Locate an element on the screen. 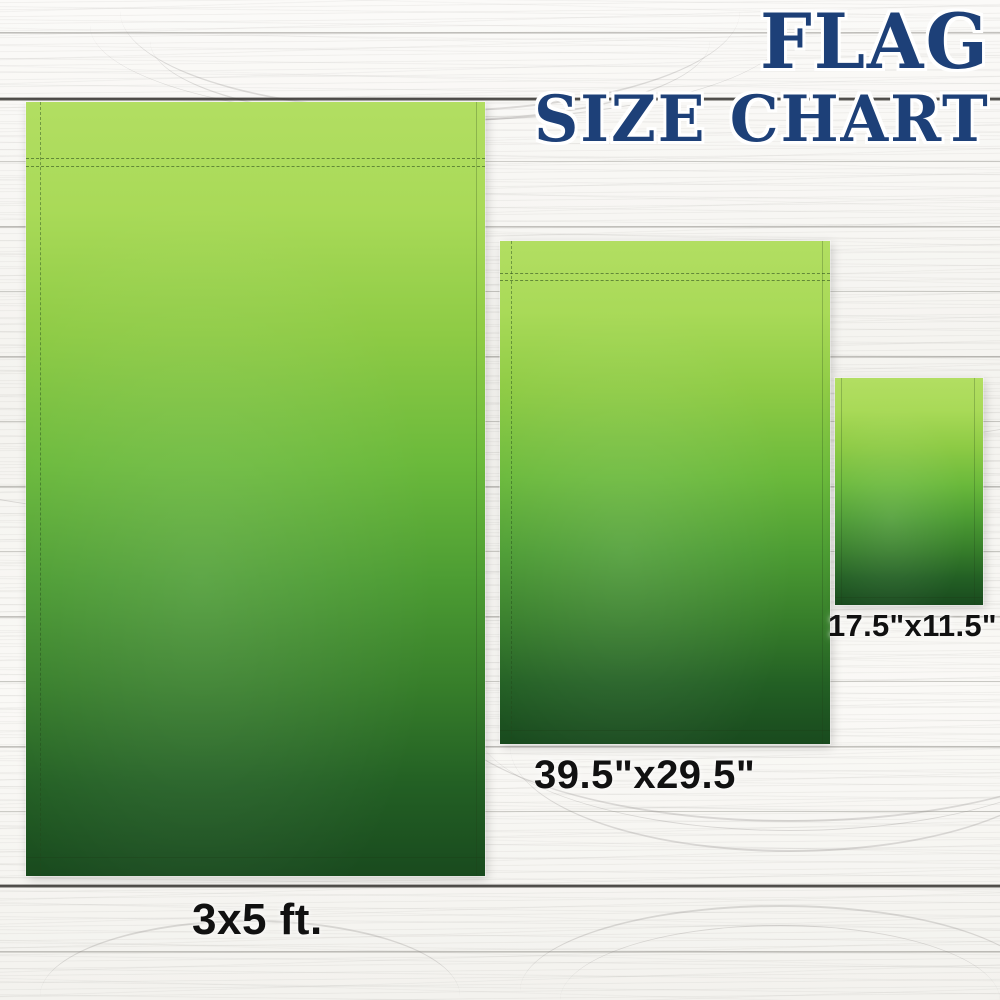 The height and width of the screenshot is (1000, 1000). title-line-size-chart: SIZE CHART is located at coordinates (762, 120).